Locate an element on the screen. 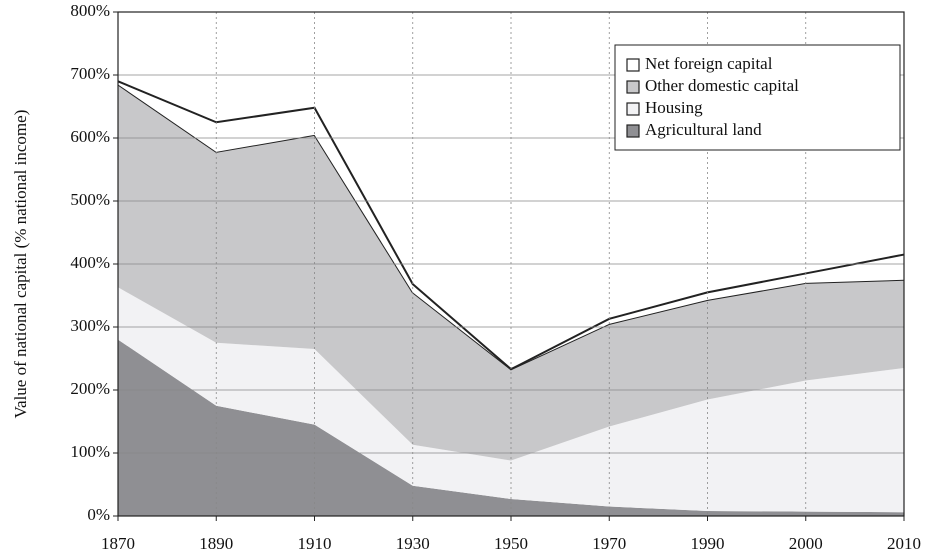 The height and width of the screenshot is (558, 926). y-tick-label: 200% is located at coordinates (90, 388).